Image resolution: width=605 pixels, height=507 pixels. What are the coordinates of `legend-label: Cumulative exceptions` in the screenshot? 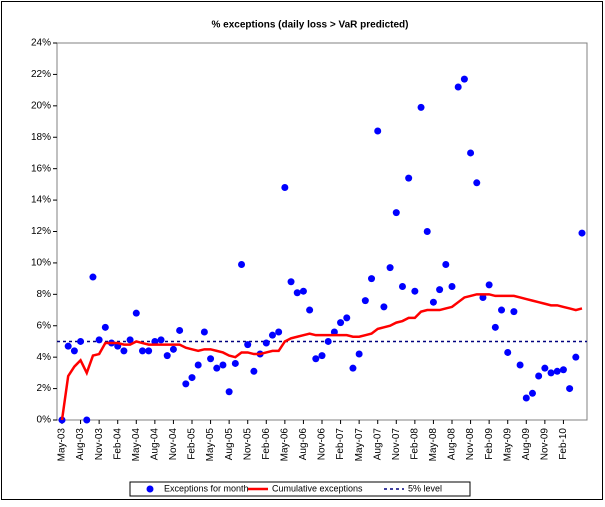 It's located at (317, 488).